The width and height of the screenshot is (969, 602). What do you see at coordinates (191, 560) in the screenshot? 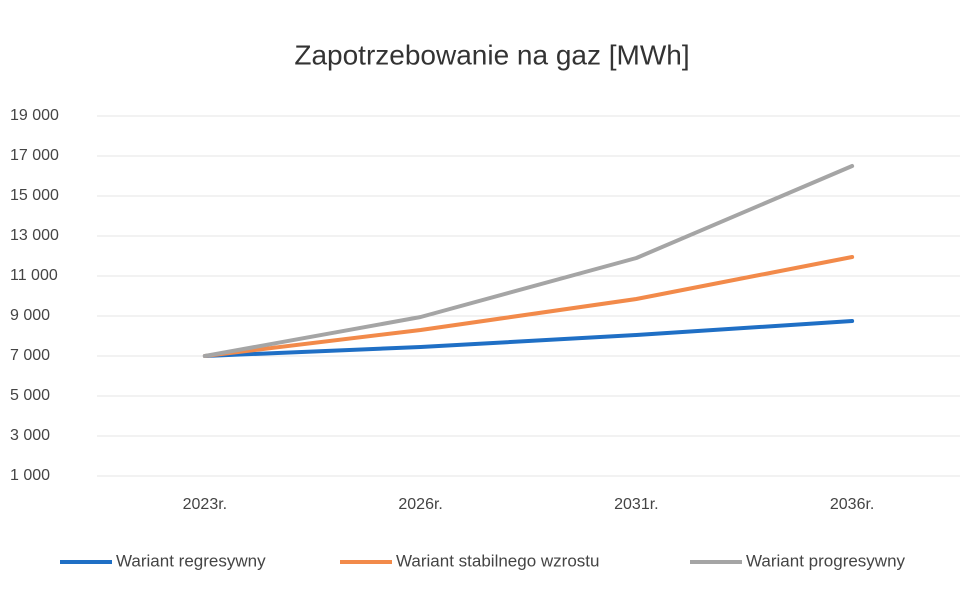
I see `legend-label: Wariant regresywny` at bounding box center [191, 560].